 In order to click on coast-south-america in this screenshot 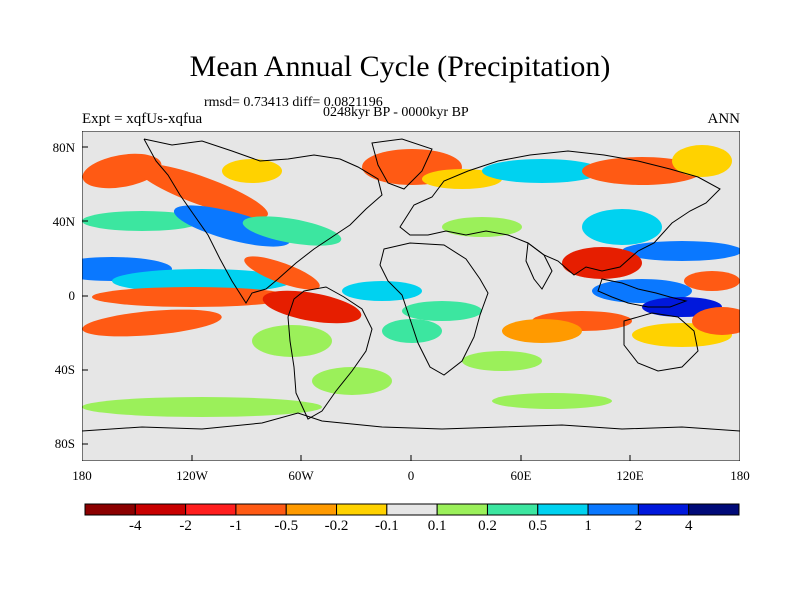, I will do `click(330, 353)`.